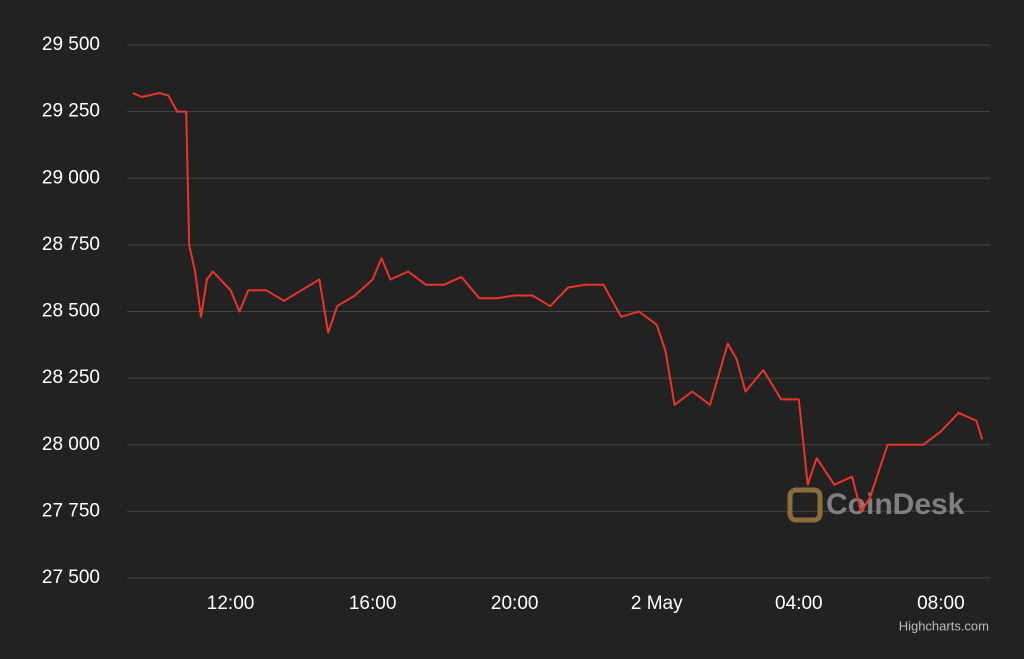  What do you see at coordinates (71, 111) in the screenshot?
I see `y-tick-label: 29 250` at bounding box center [71, 111].